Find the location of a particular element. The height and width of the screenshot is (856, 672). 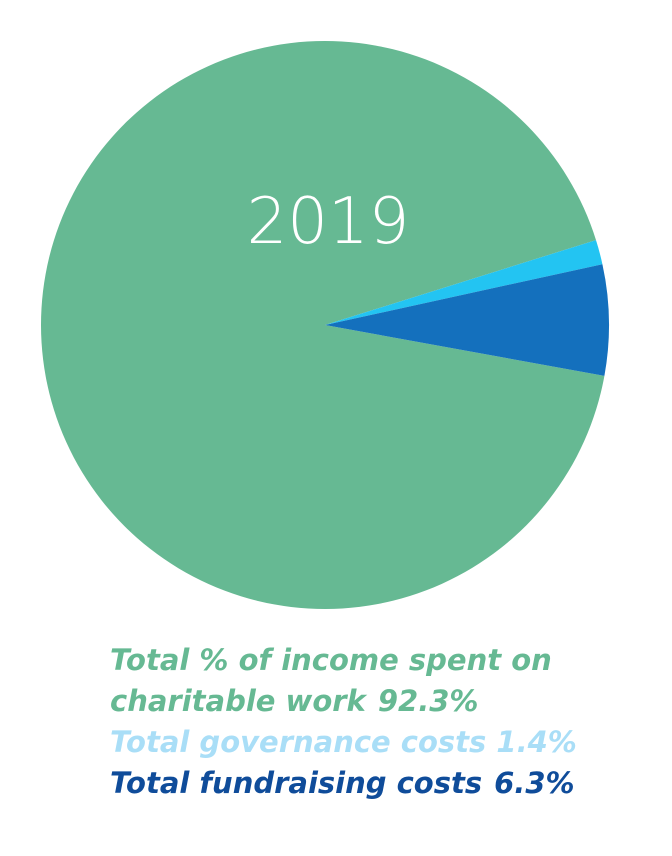

legend-value: 1.4% is located at coordinates (536, 742).